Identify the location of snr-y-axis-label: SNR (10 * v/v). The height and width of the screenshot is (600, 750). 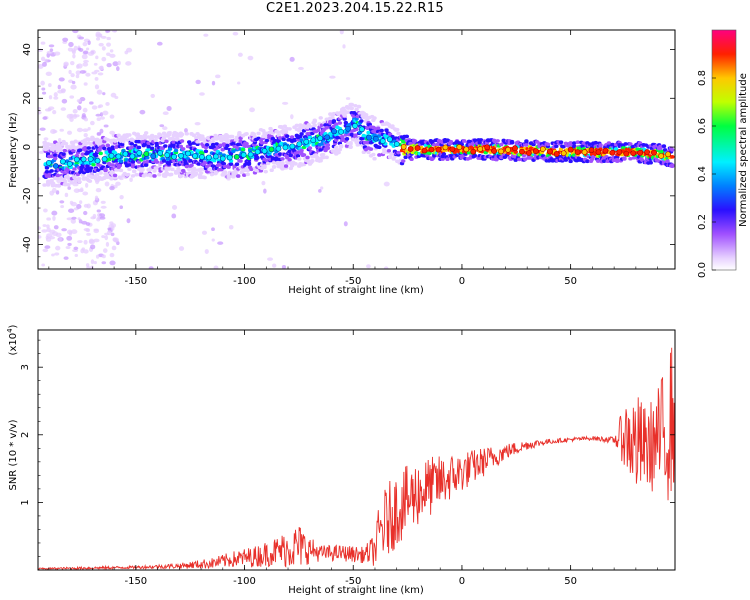
(13, 454).